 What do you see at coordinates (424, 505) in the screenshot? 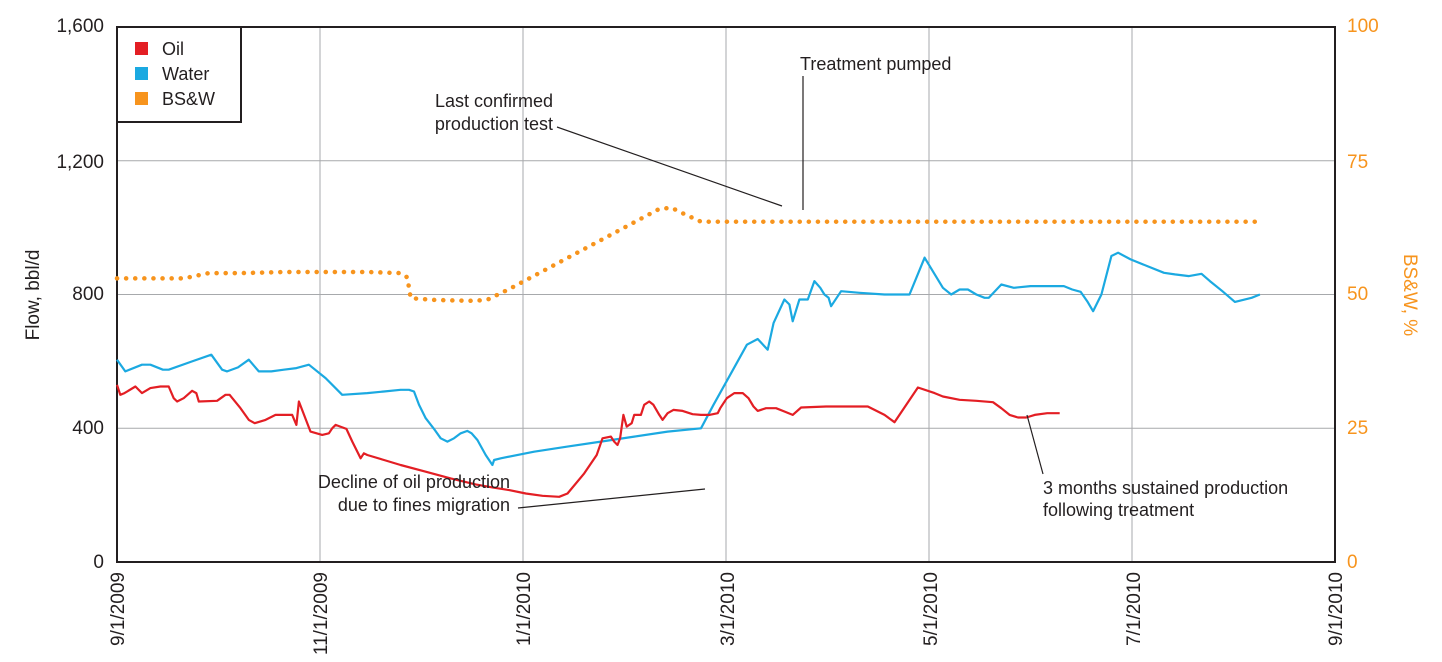
I see `annotation-decline-line2: due to fines migration` at bounding box center [424, 505].